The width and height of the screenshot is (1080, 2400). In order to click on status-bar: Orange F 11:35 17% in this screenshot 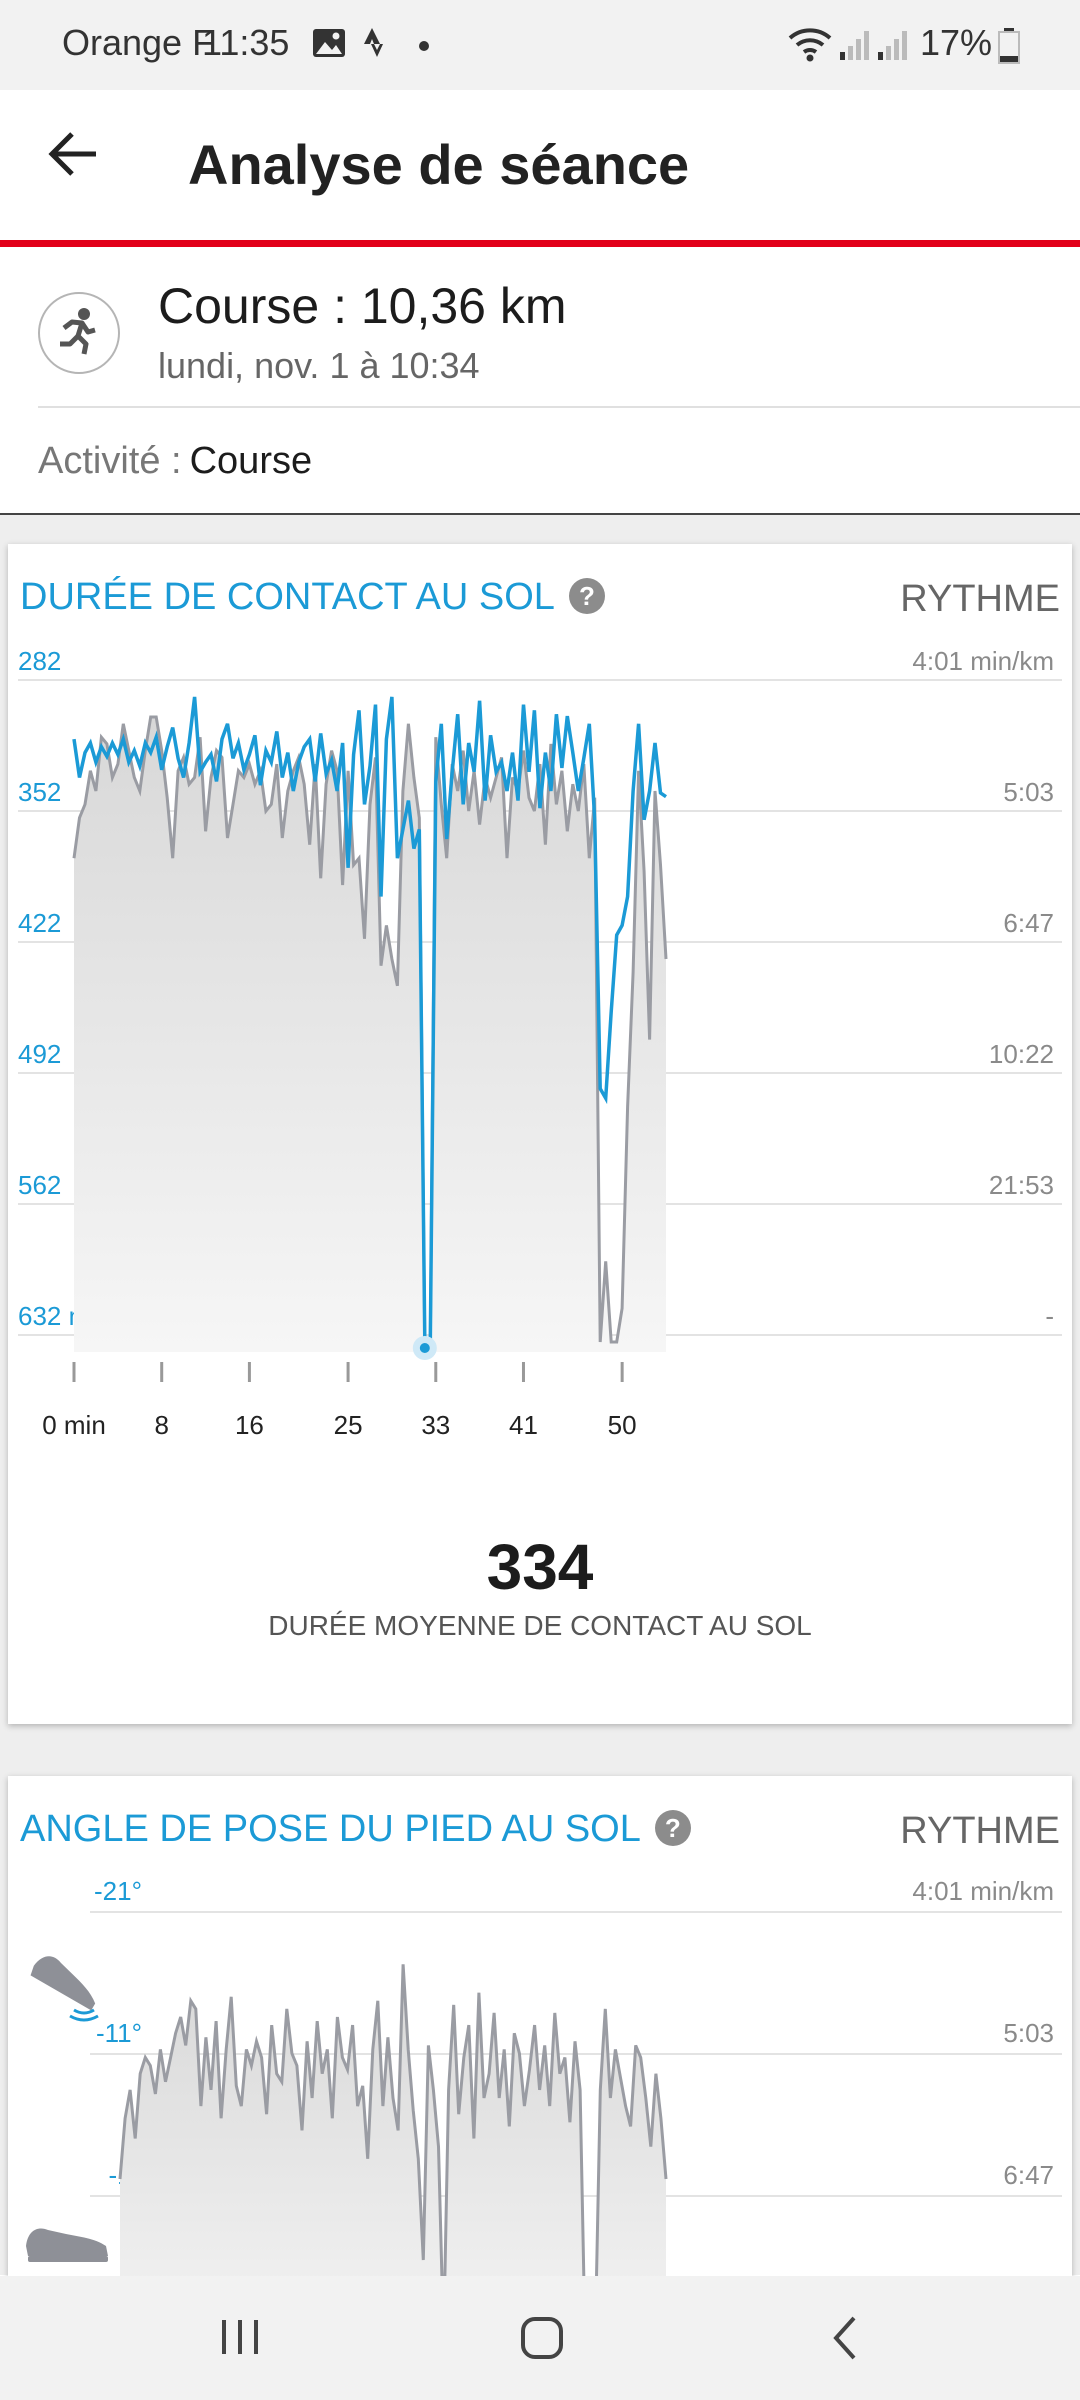, I will do `click(540, 45)`.